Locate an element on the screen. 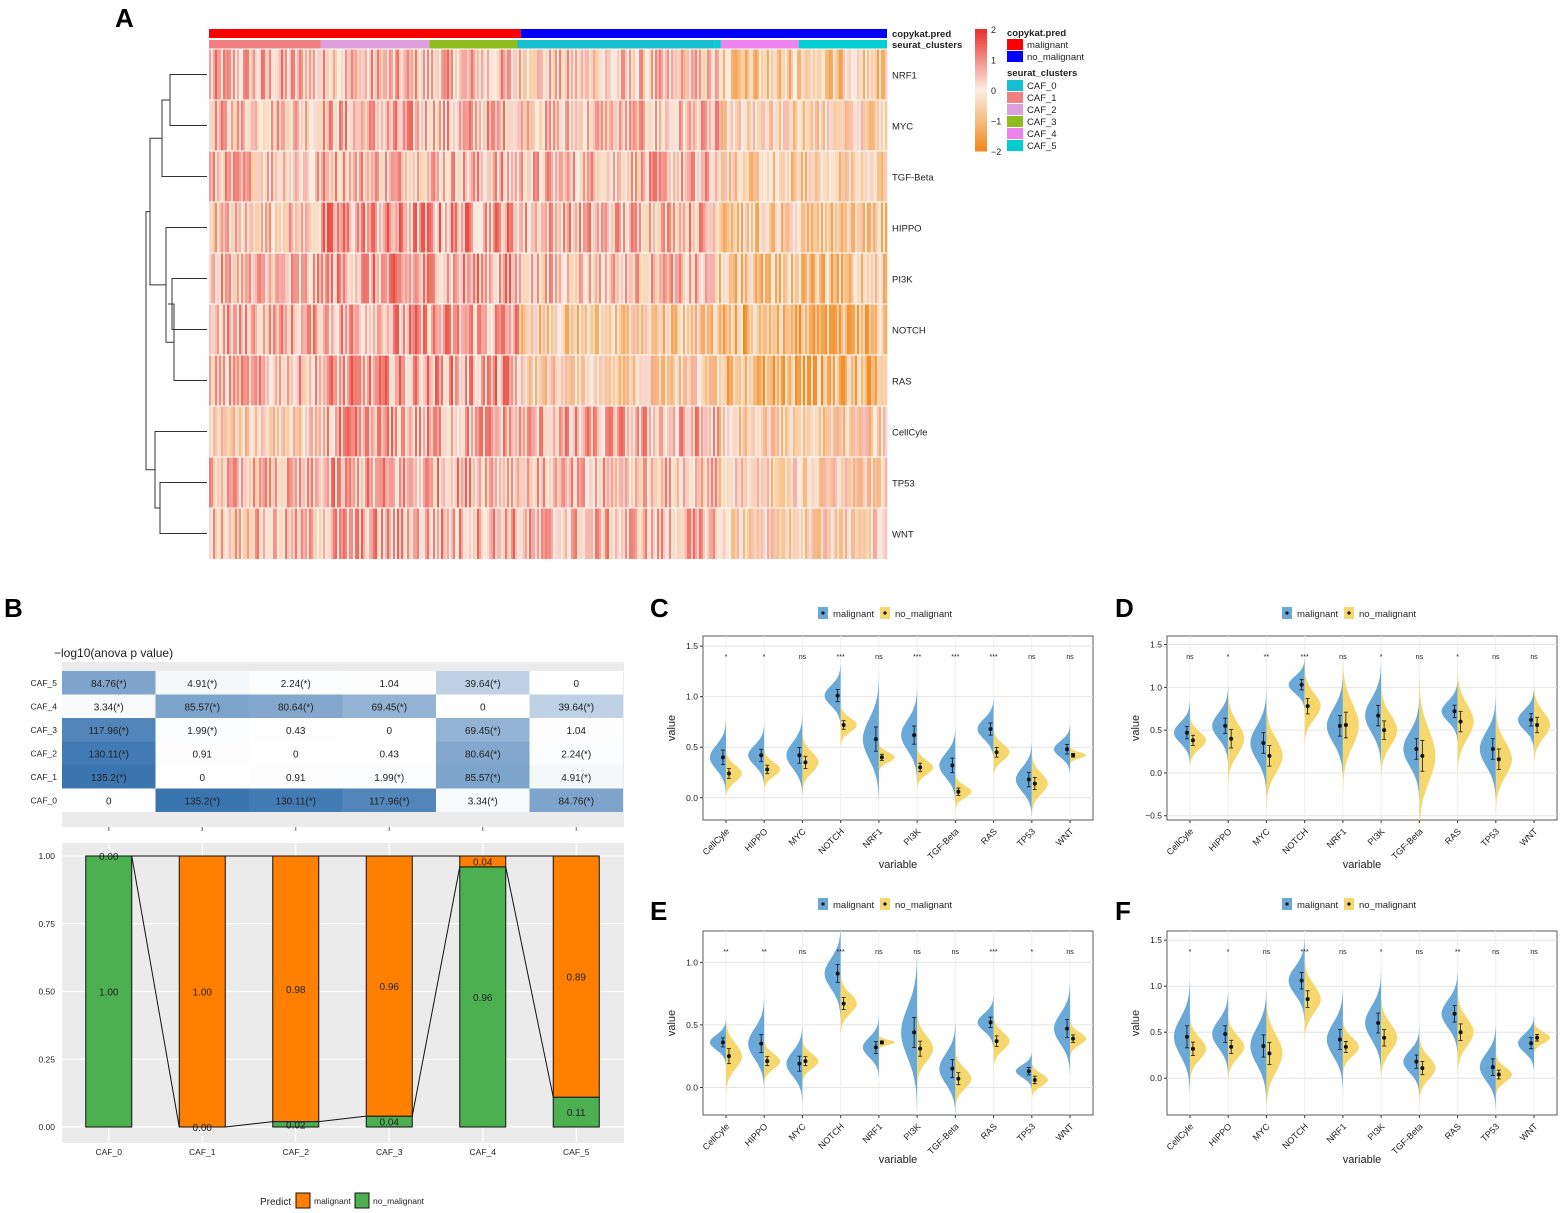 The height and width of the screenshot is (1213, 1561). violin-malignant-wnt is located at coordinates (1062, 749).